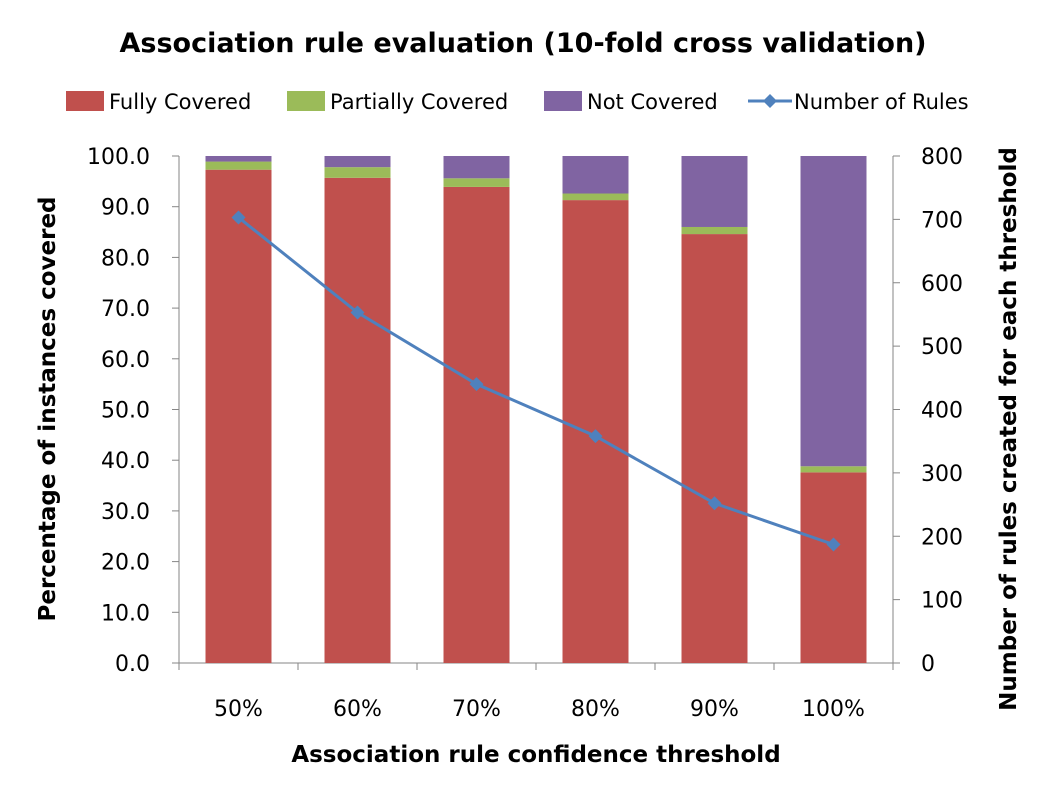 The image size is (1047, 803). Describe the element at coordinates (942, 157) in the screenshot. I see `y2-tick-label: 800` at that location.